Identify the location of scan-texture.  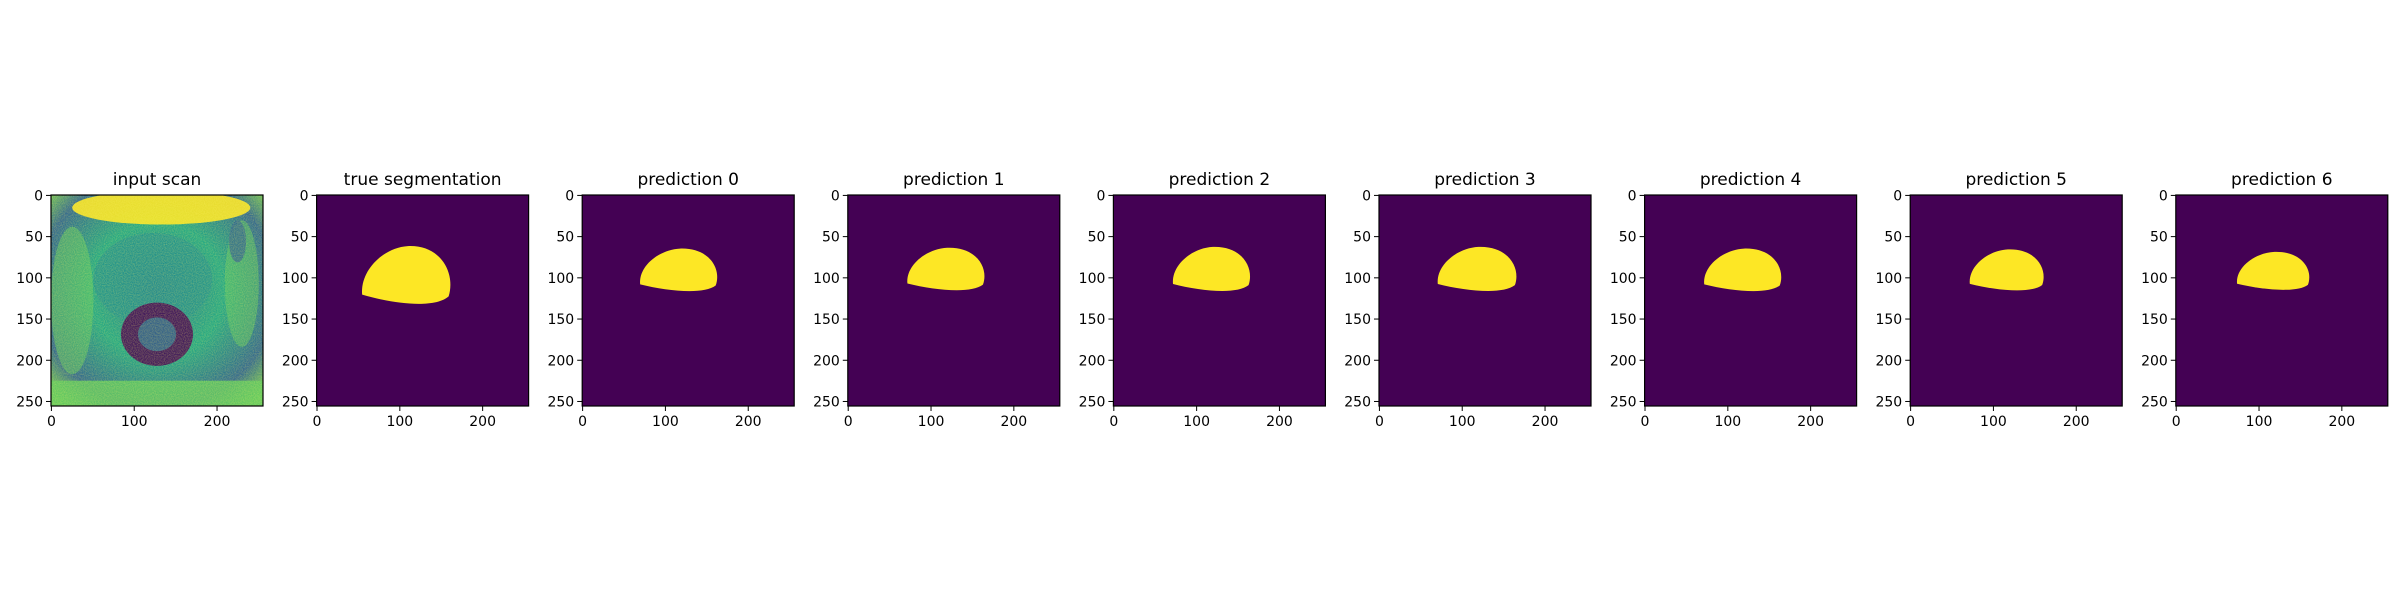
(157, 300).